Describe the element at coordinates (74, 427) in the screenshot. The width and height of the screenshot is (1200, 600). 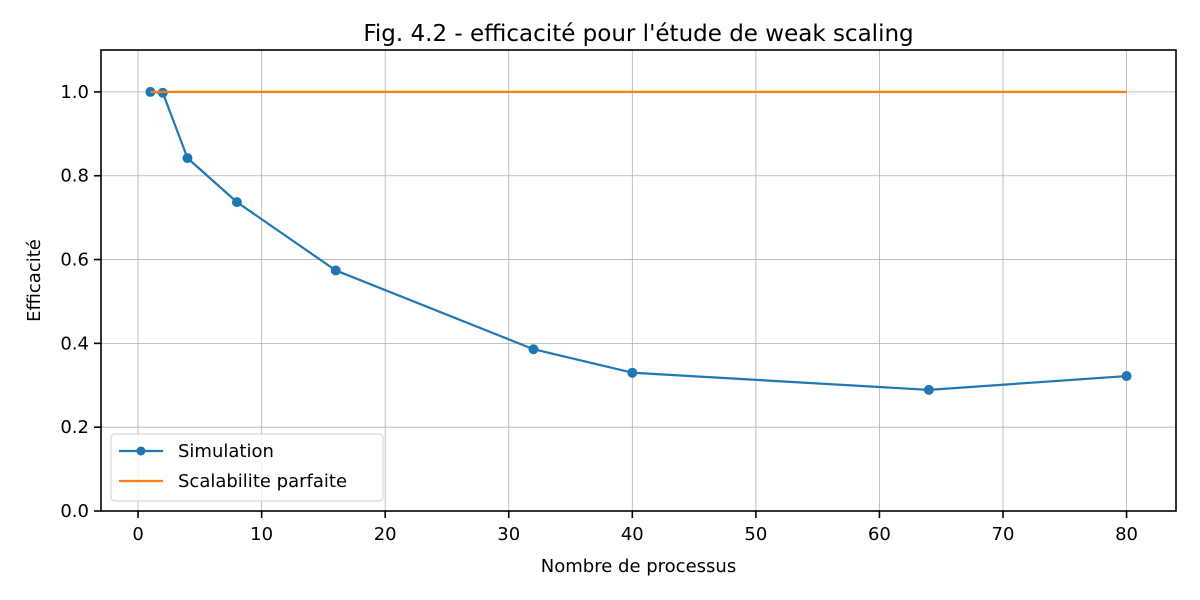
I see `y-tick-label: 0.2` at that location.